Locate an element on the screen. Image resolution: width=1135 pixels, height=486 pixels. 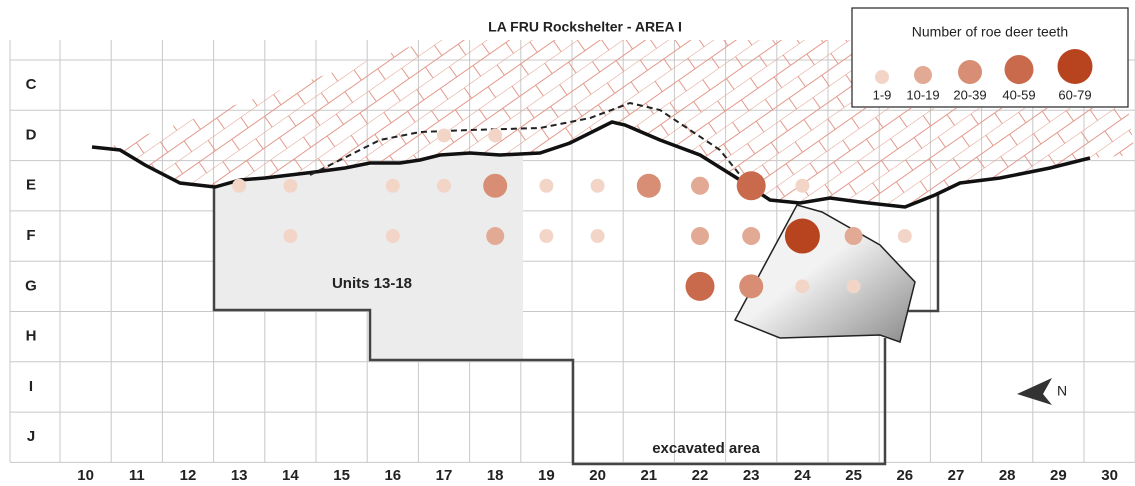
column-label: 27 is located at coordinates (956, 475).